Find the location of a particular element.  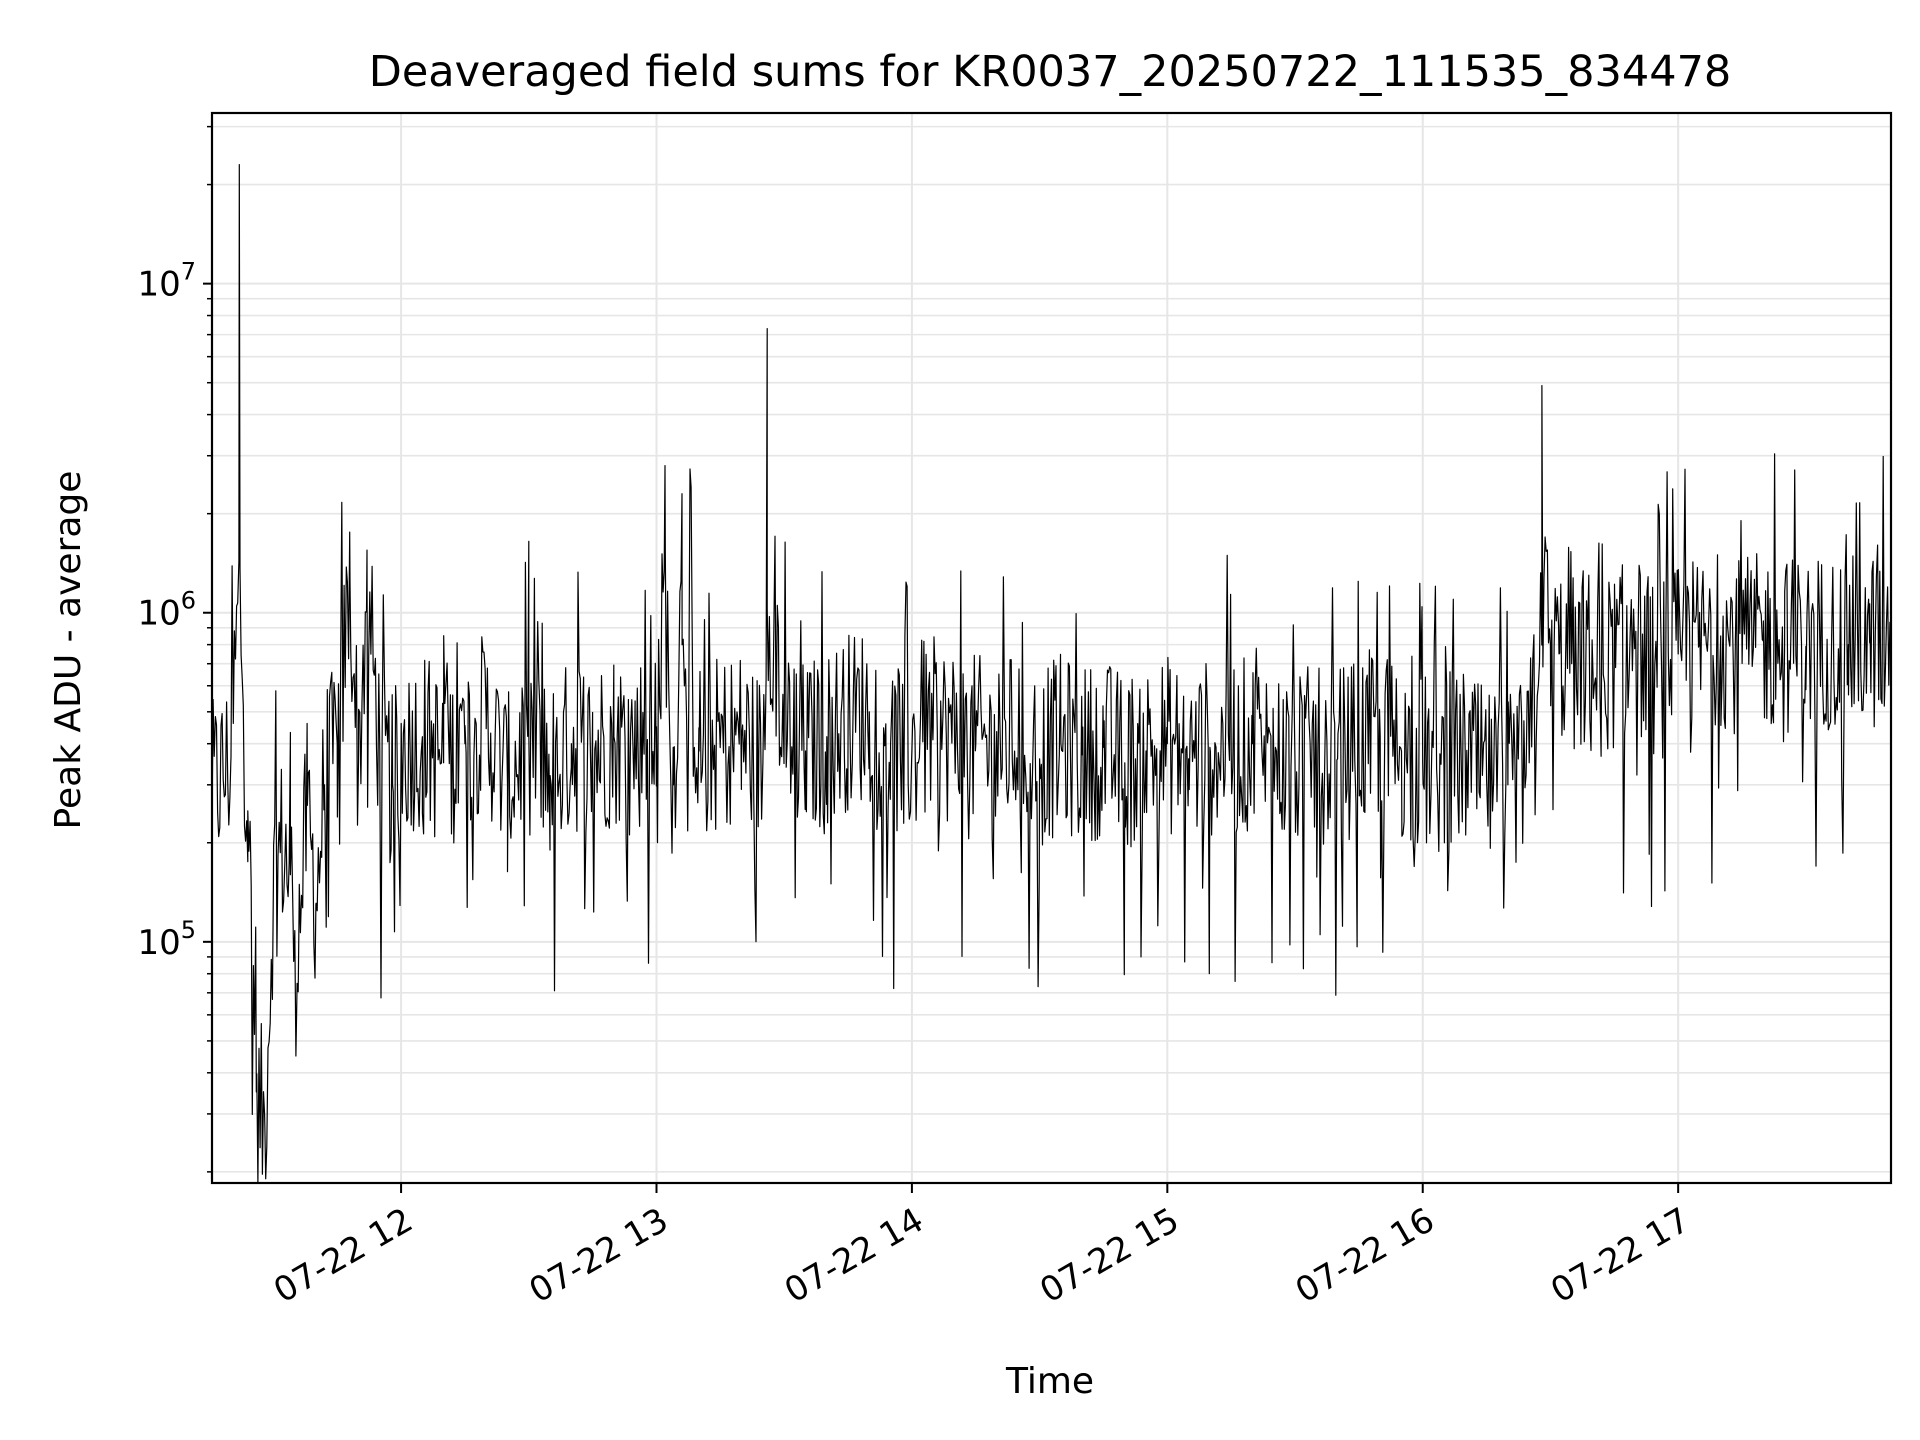

y-tick-exponent: 6 is located at coordinates (188, 601).